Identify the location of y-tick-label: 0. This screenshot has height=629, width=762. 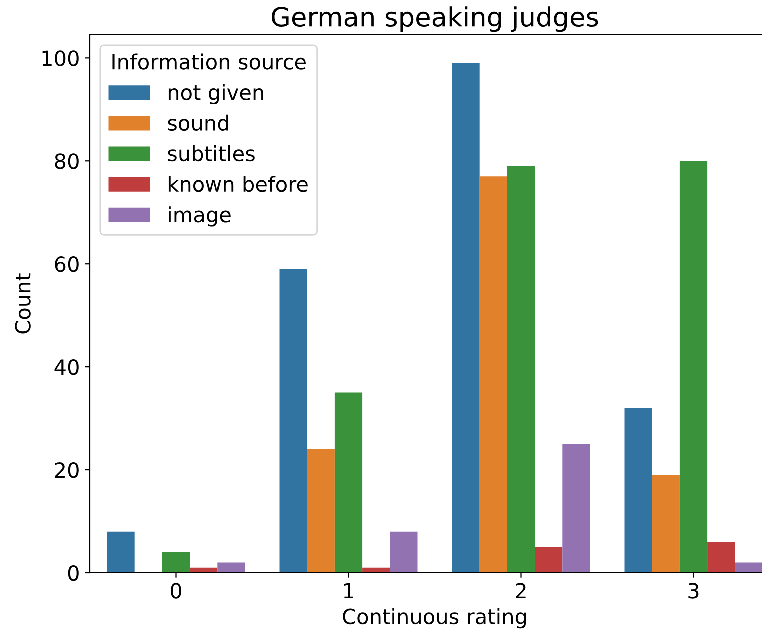
(73, 573).